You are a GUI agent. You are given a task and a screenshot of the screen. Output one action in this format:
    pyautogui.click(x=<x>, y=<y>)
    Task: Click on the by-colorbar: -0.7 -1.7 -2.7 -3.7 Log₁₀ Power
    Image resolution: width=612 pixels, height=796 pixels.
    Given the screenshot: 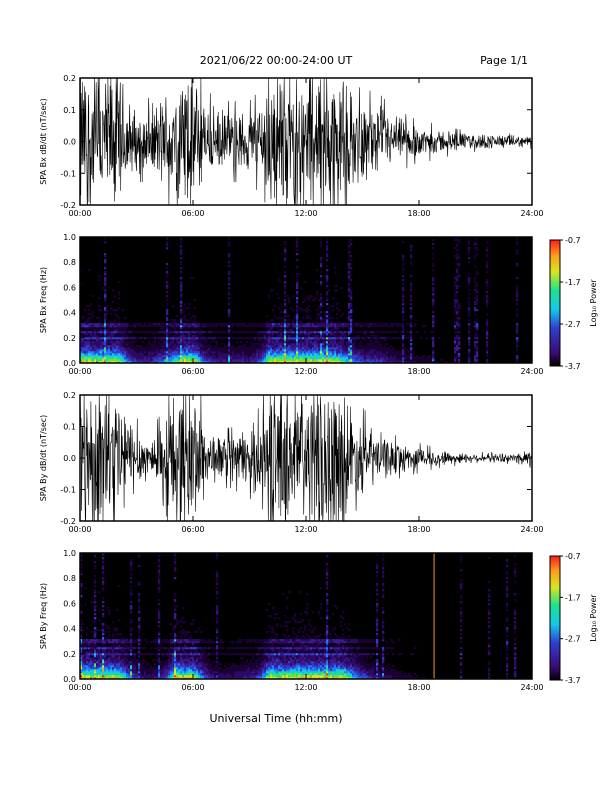 What is the action you would take?
    pyautogui.click(x=574, y=618)
    